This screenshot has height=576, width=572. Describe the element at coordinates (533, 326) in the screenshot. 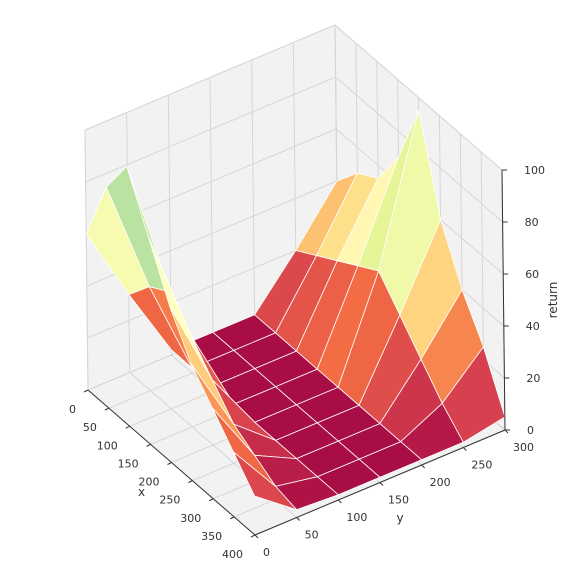

I see `z-tick-label: 40` at that location.